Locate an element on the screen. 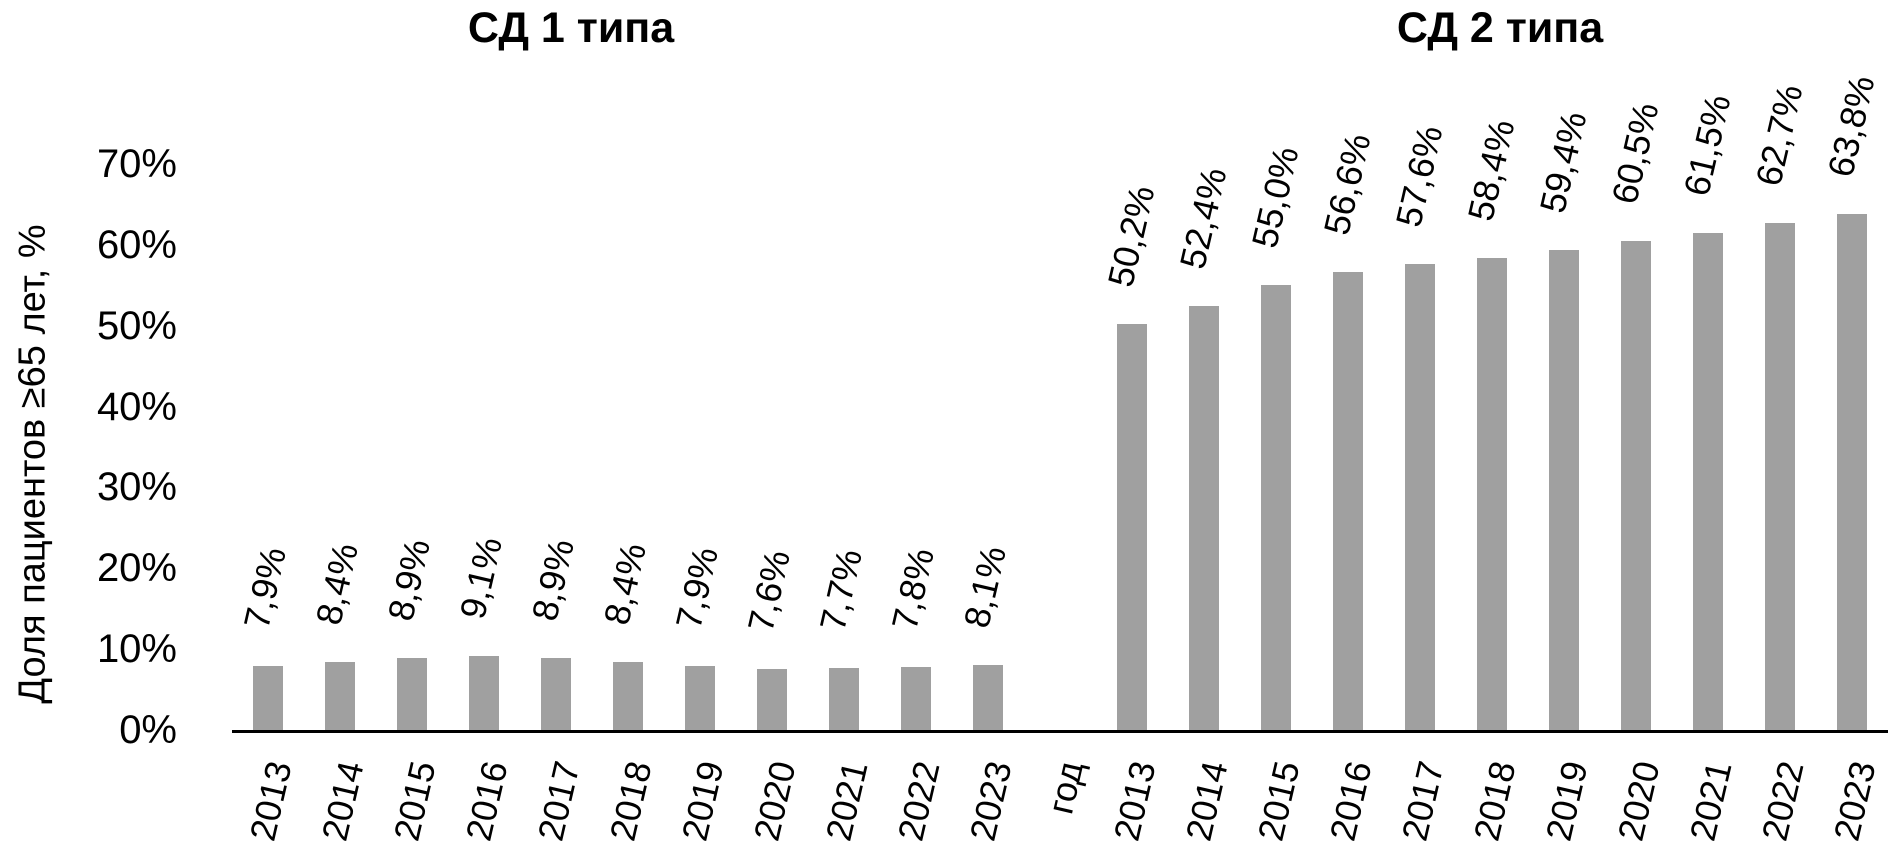 The image size is (1892, 859). bar-slot: 7,7% 2021 is located at coordinates (844, 504).